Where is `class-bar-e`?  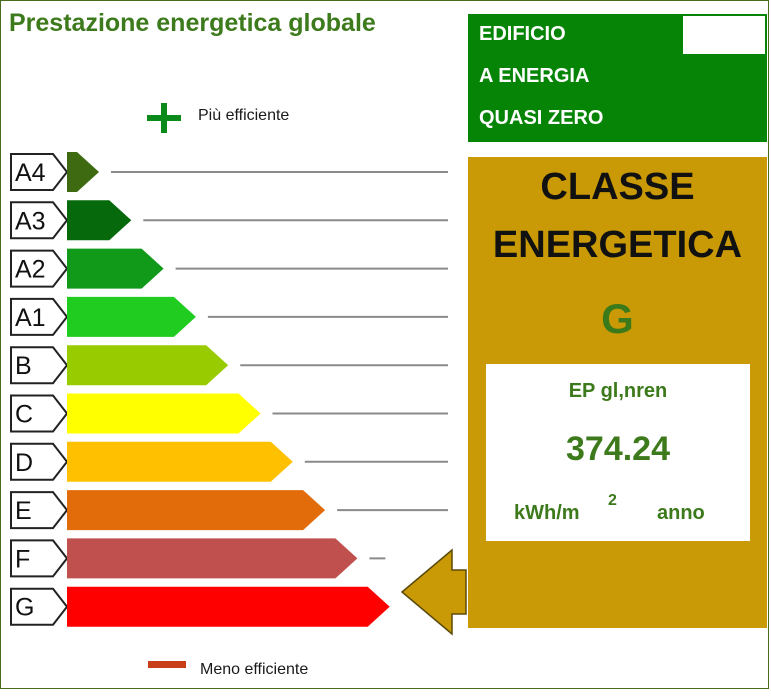 class-bar-e is located at coordinates (196, 510).